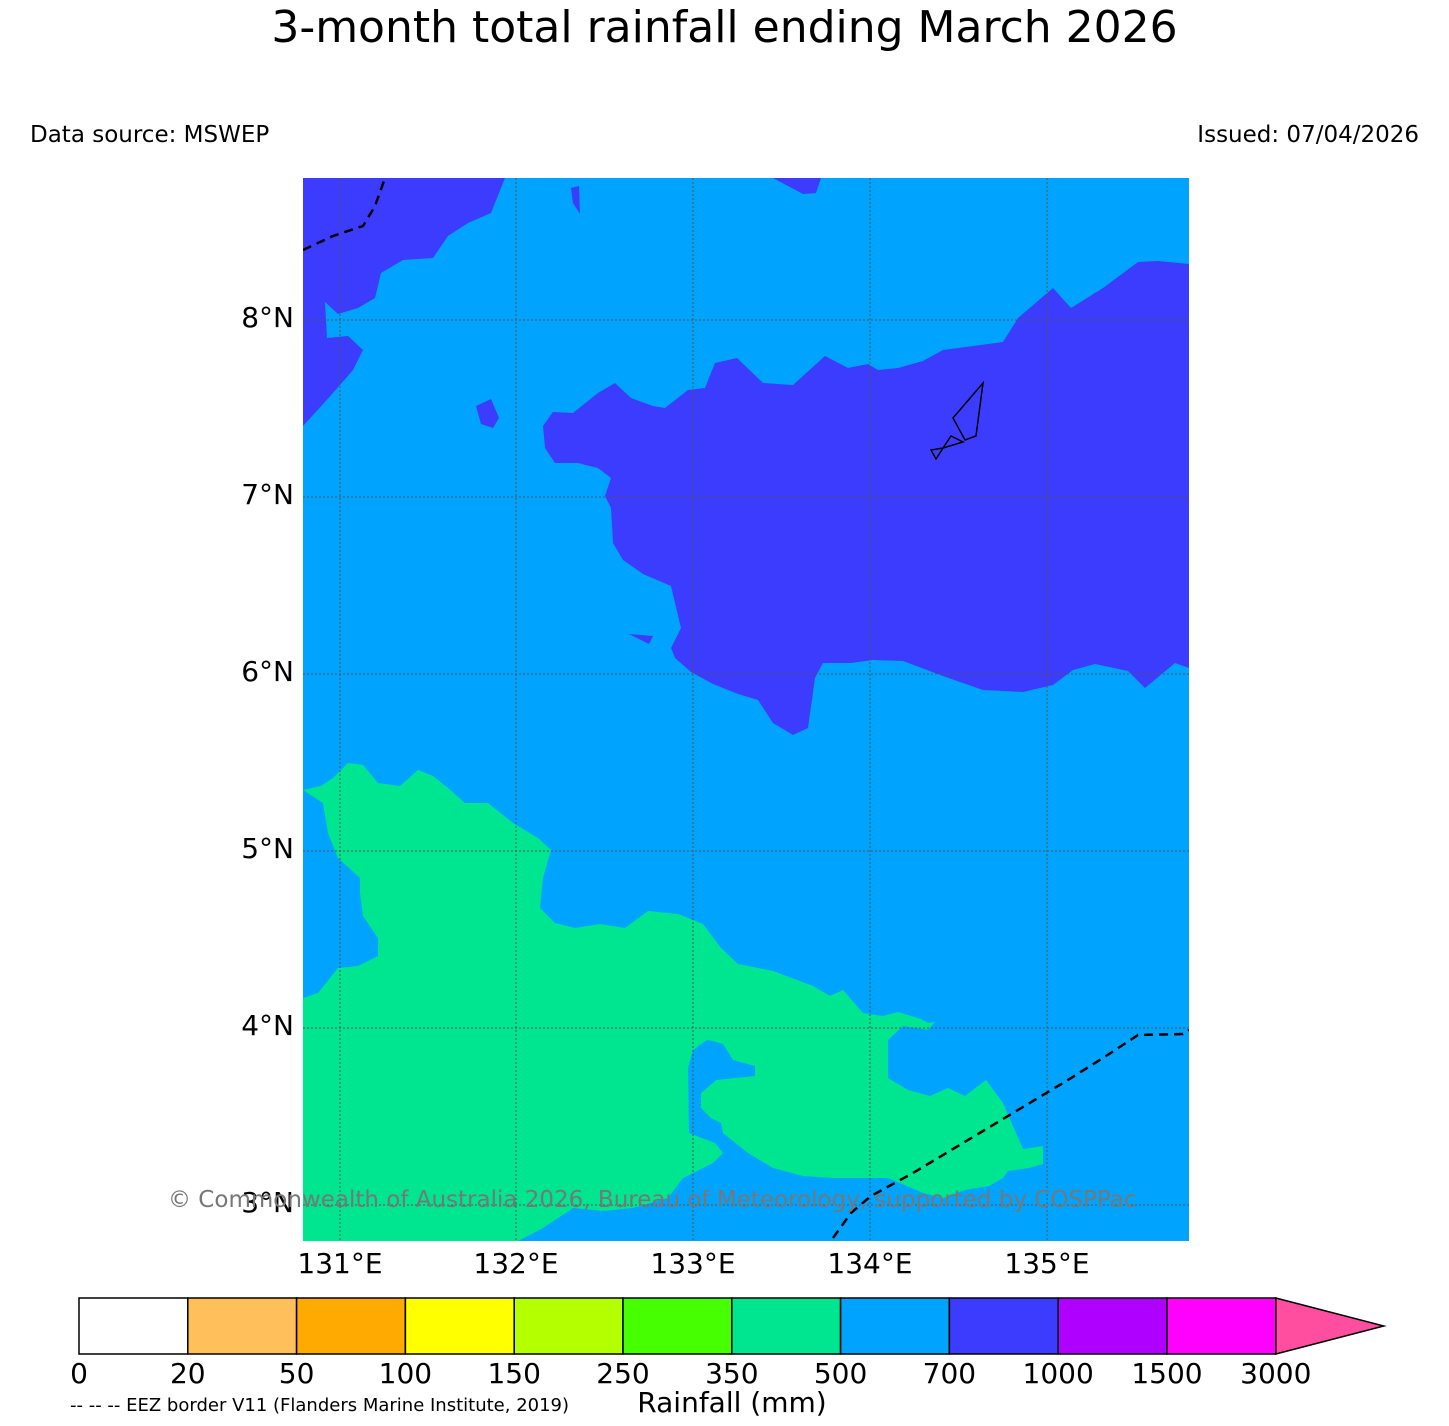 The width and height of the screenshot is (1449, 1426). I want to click on map-title: 3-month total rainfall ending March 2026, so click(724, 27).